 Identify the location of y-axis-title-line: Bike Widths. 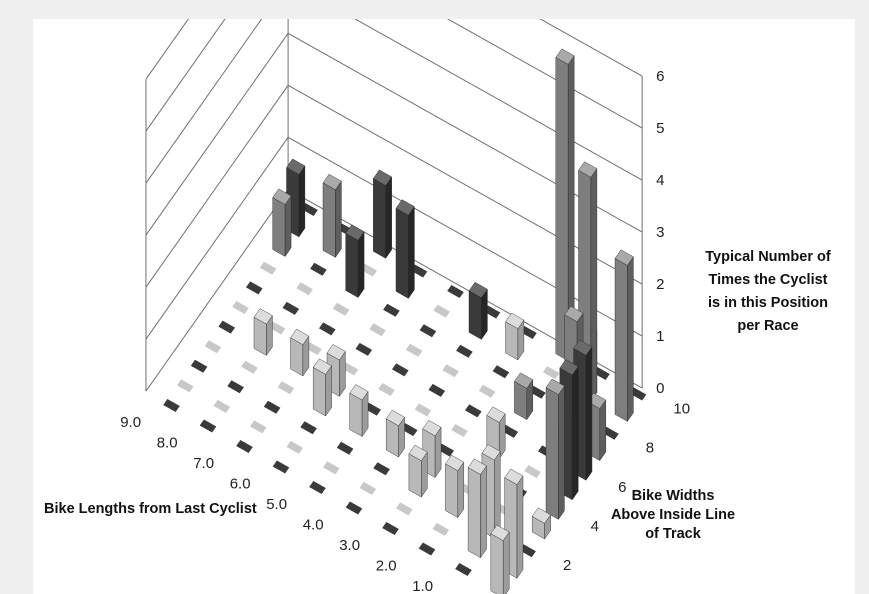
(673, 496).